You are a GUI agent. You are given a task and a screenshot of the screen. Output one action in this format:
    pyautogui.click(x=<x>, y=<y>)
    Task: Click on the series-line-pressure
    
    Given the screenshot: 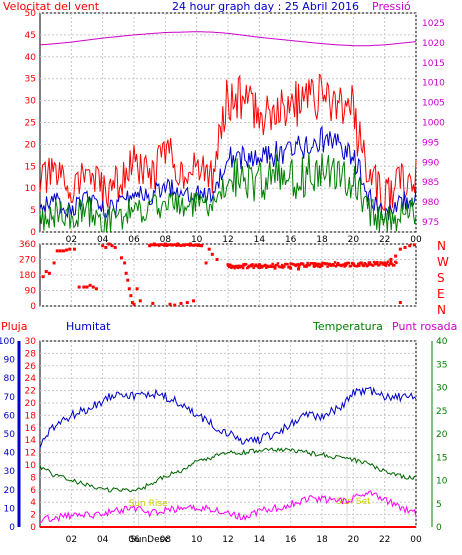 What is the action you would take?
    pyautogui.click(x=228, y=39)
    